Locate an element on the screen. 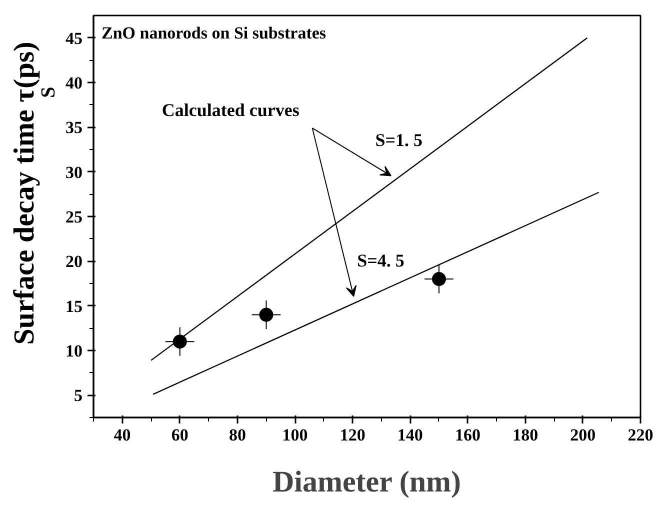  x-tick-label: 180 is located at coordinates (525, 435).